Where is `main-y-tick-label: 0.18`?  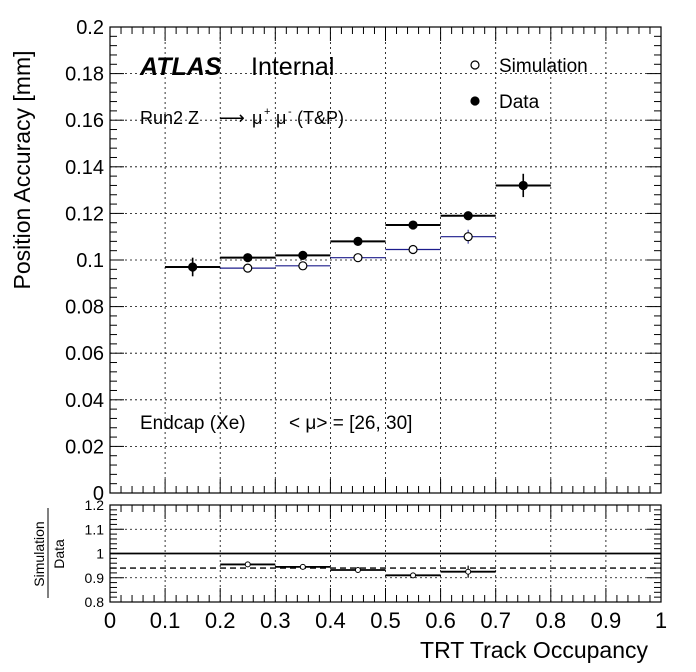 main-y-tick-label: 0.18 is located at coordinates (84, 75).